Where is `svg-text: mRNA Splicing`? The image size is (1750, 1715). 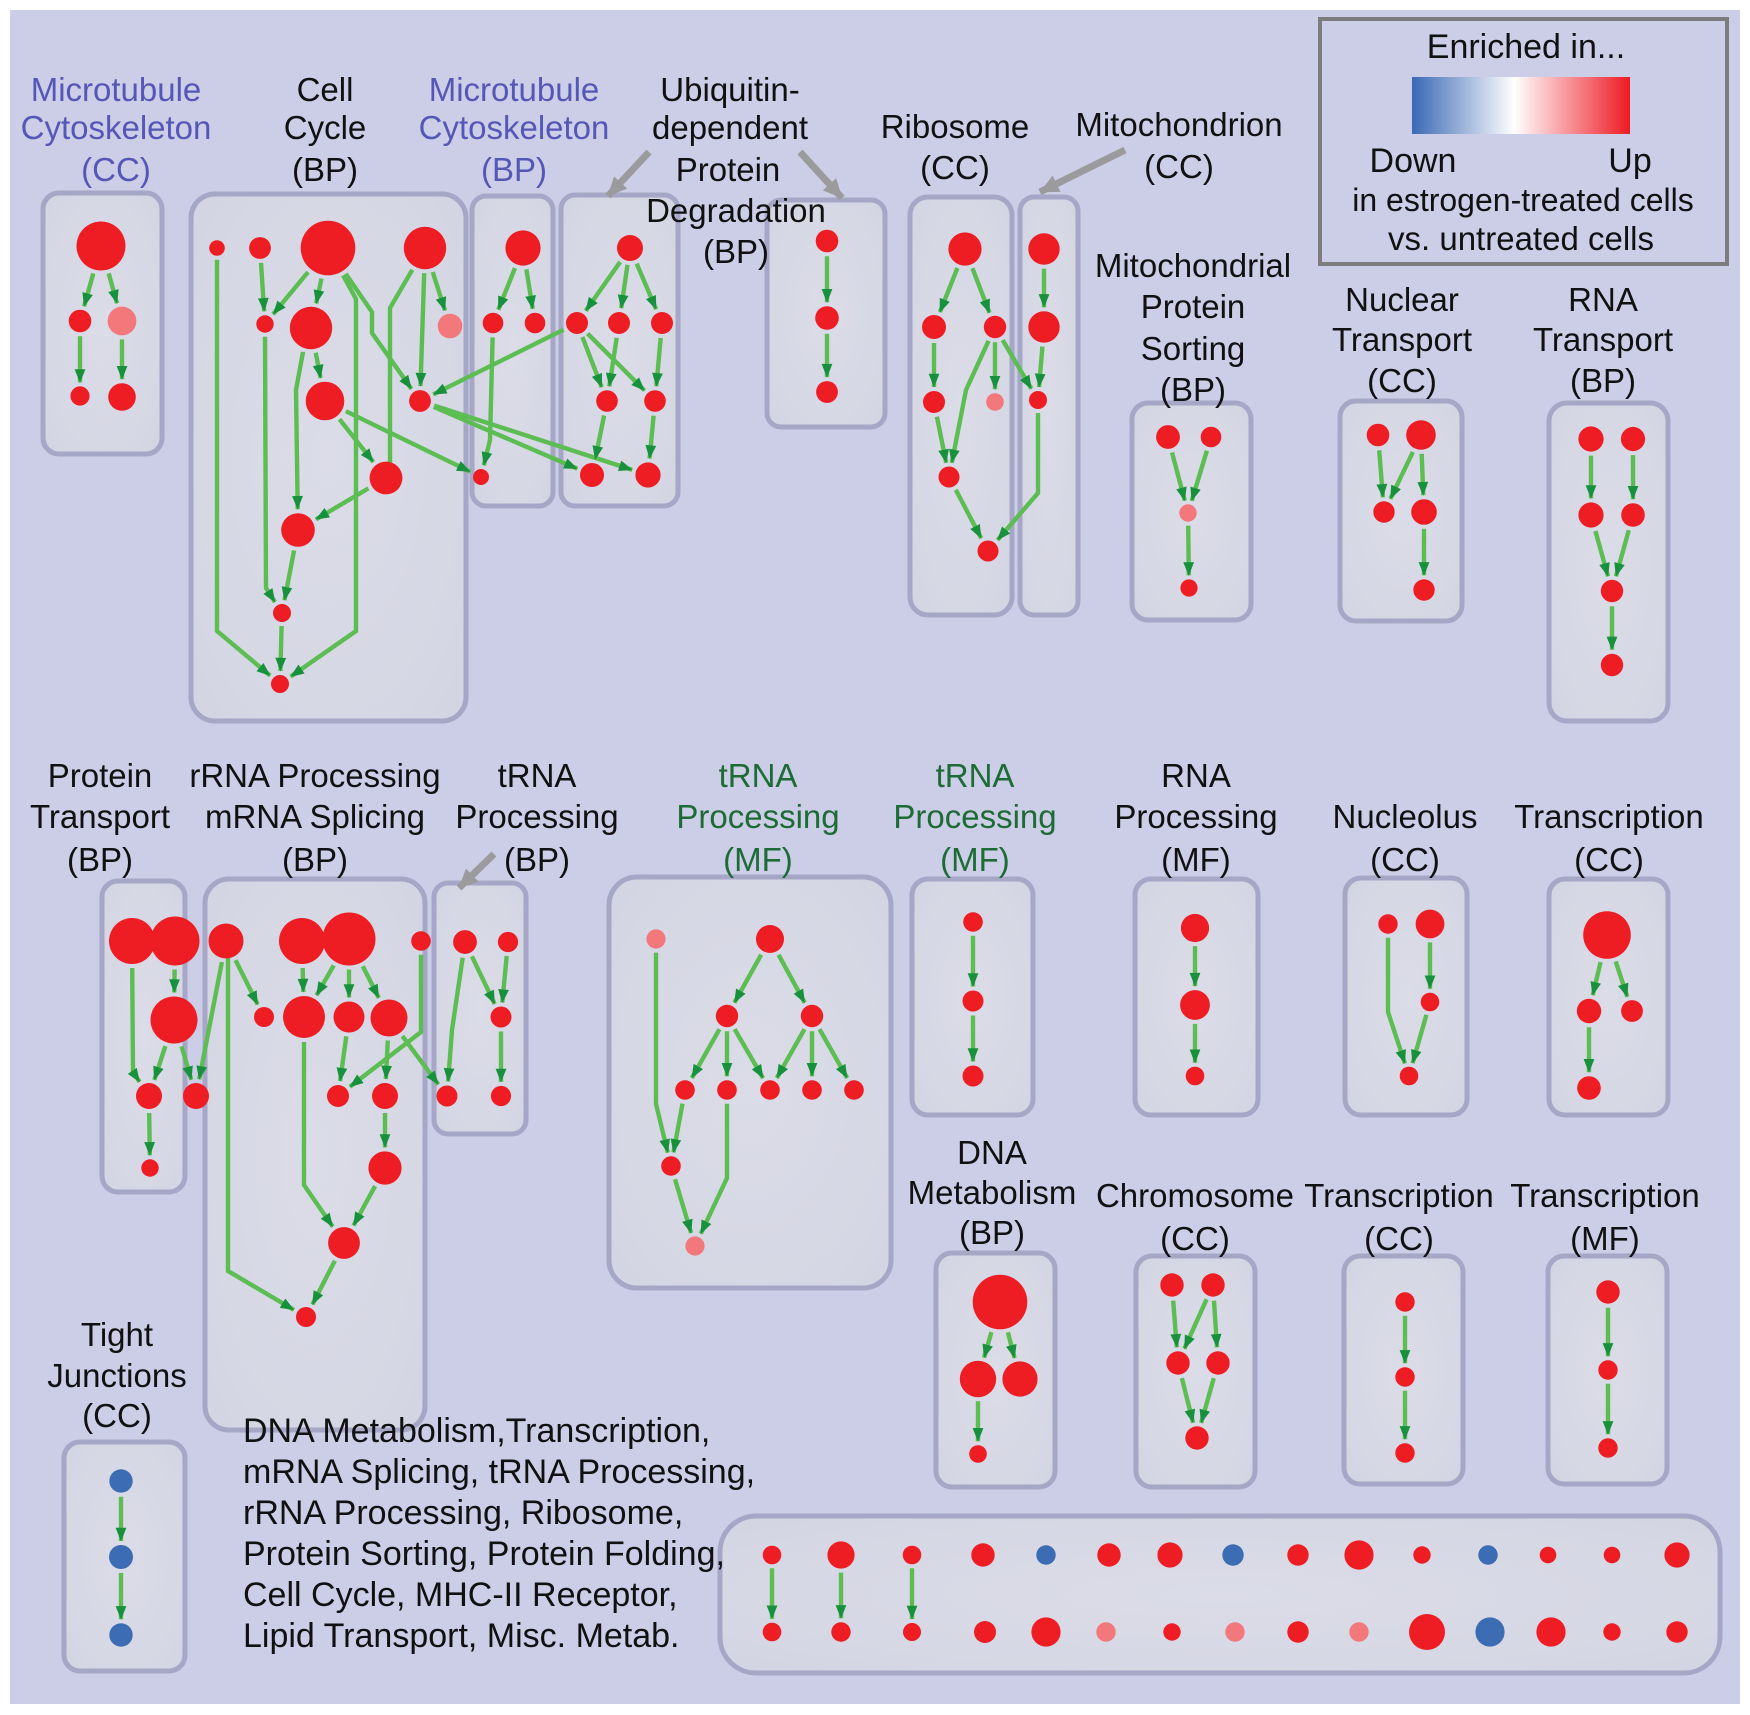
svg-text: mRNA Splicing is located at coordinates (315, 816).